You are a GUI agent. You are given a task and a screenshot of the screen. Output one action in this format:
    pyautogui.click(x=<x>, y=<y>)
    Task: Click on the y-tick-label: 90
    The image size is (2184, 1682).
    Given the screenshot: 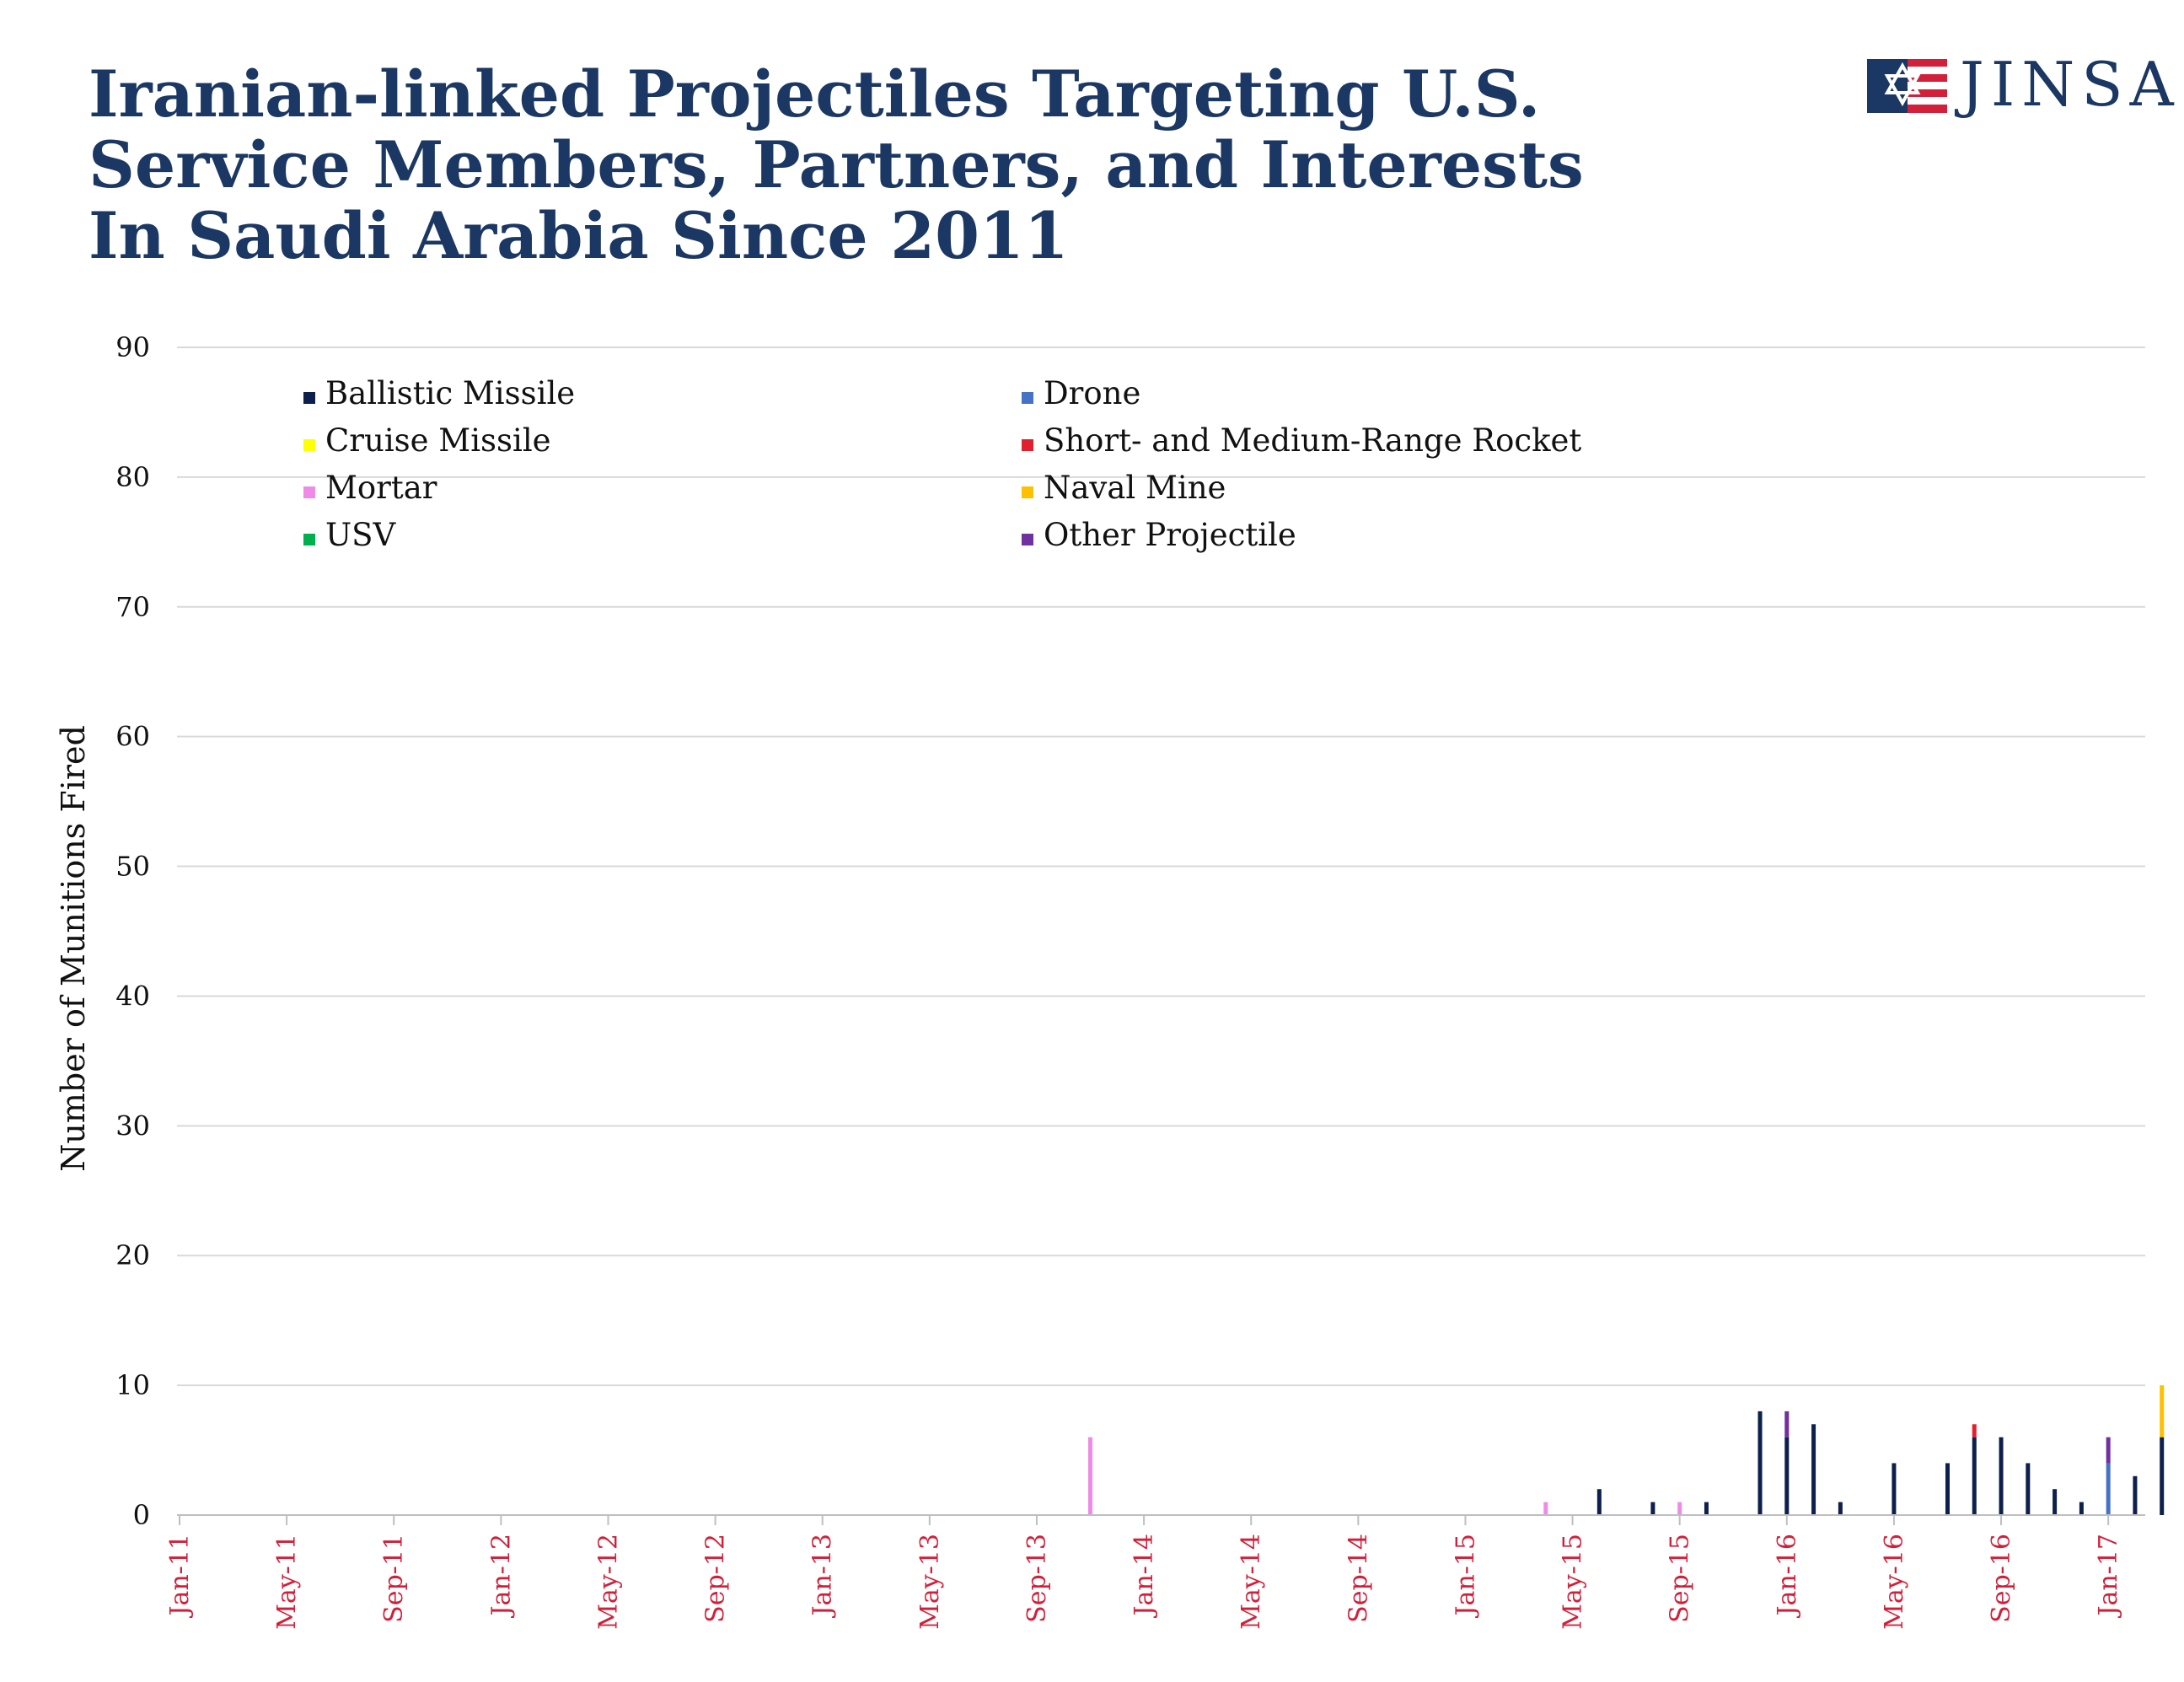 What is the action you would take?
    pyautogui.click(x=132, y=347)
    